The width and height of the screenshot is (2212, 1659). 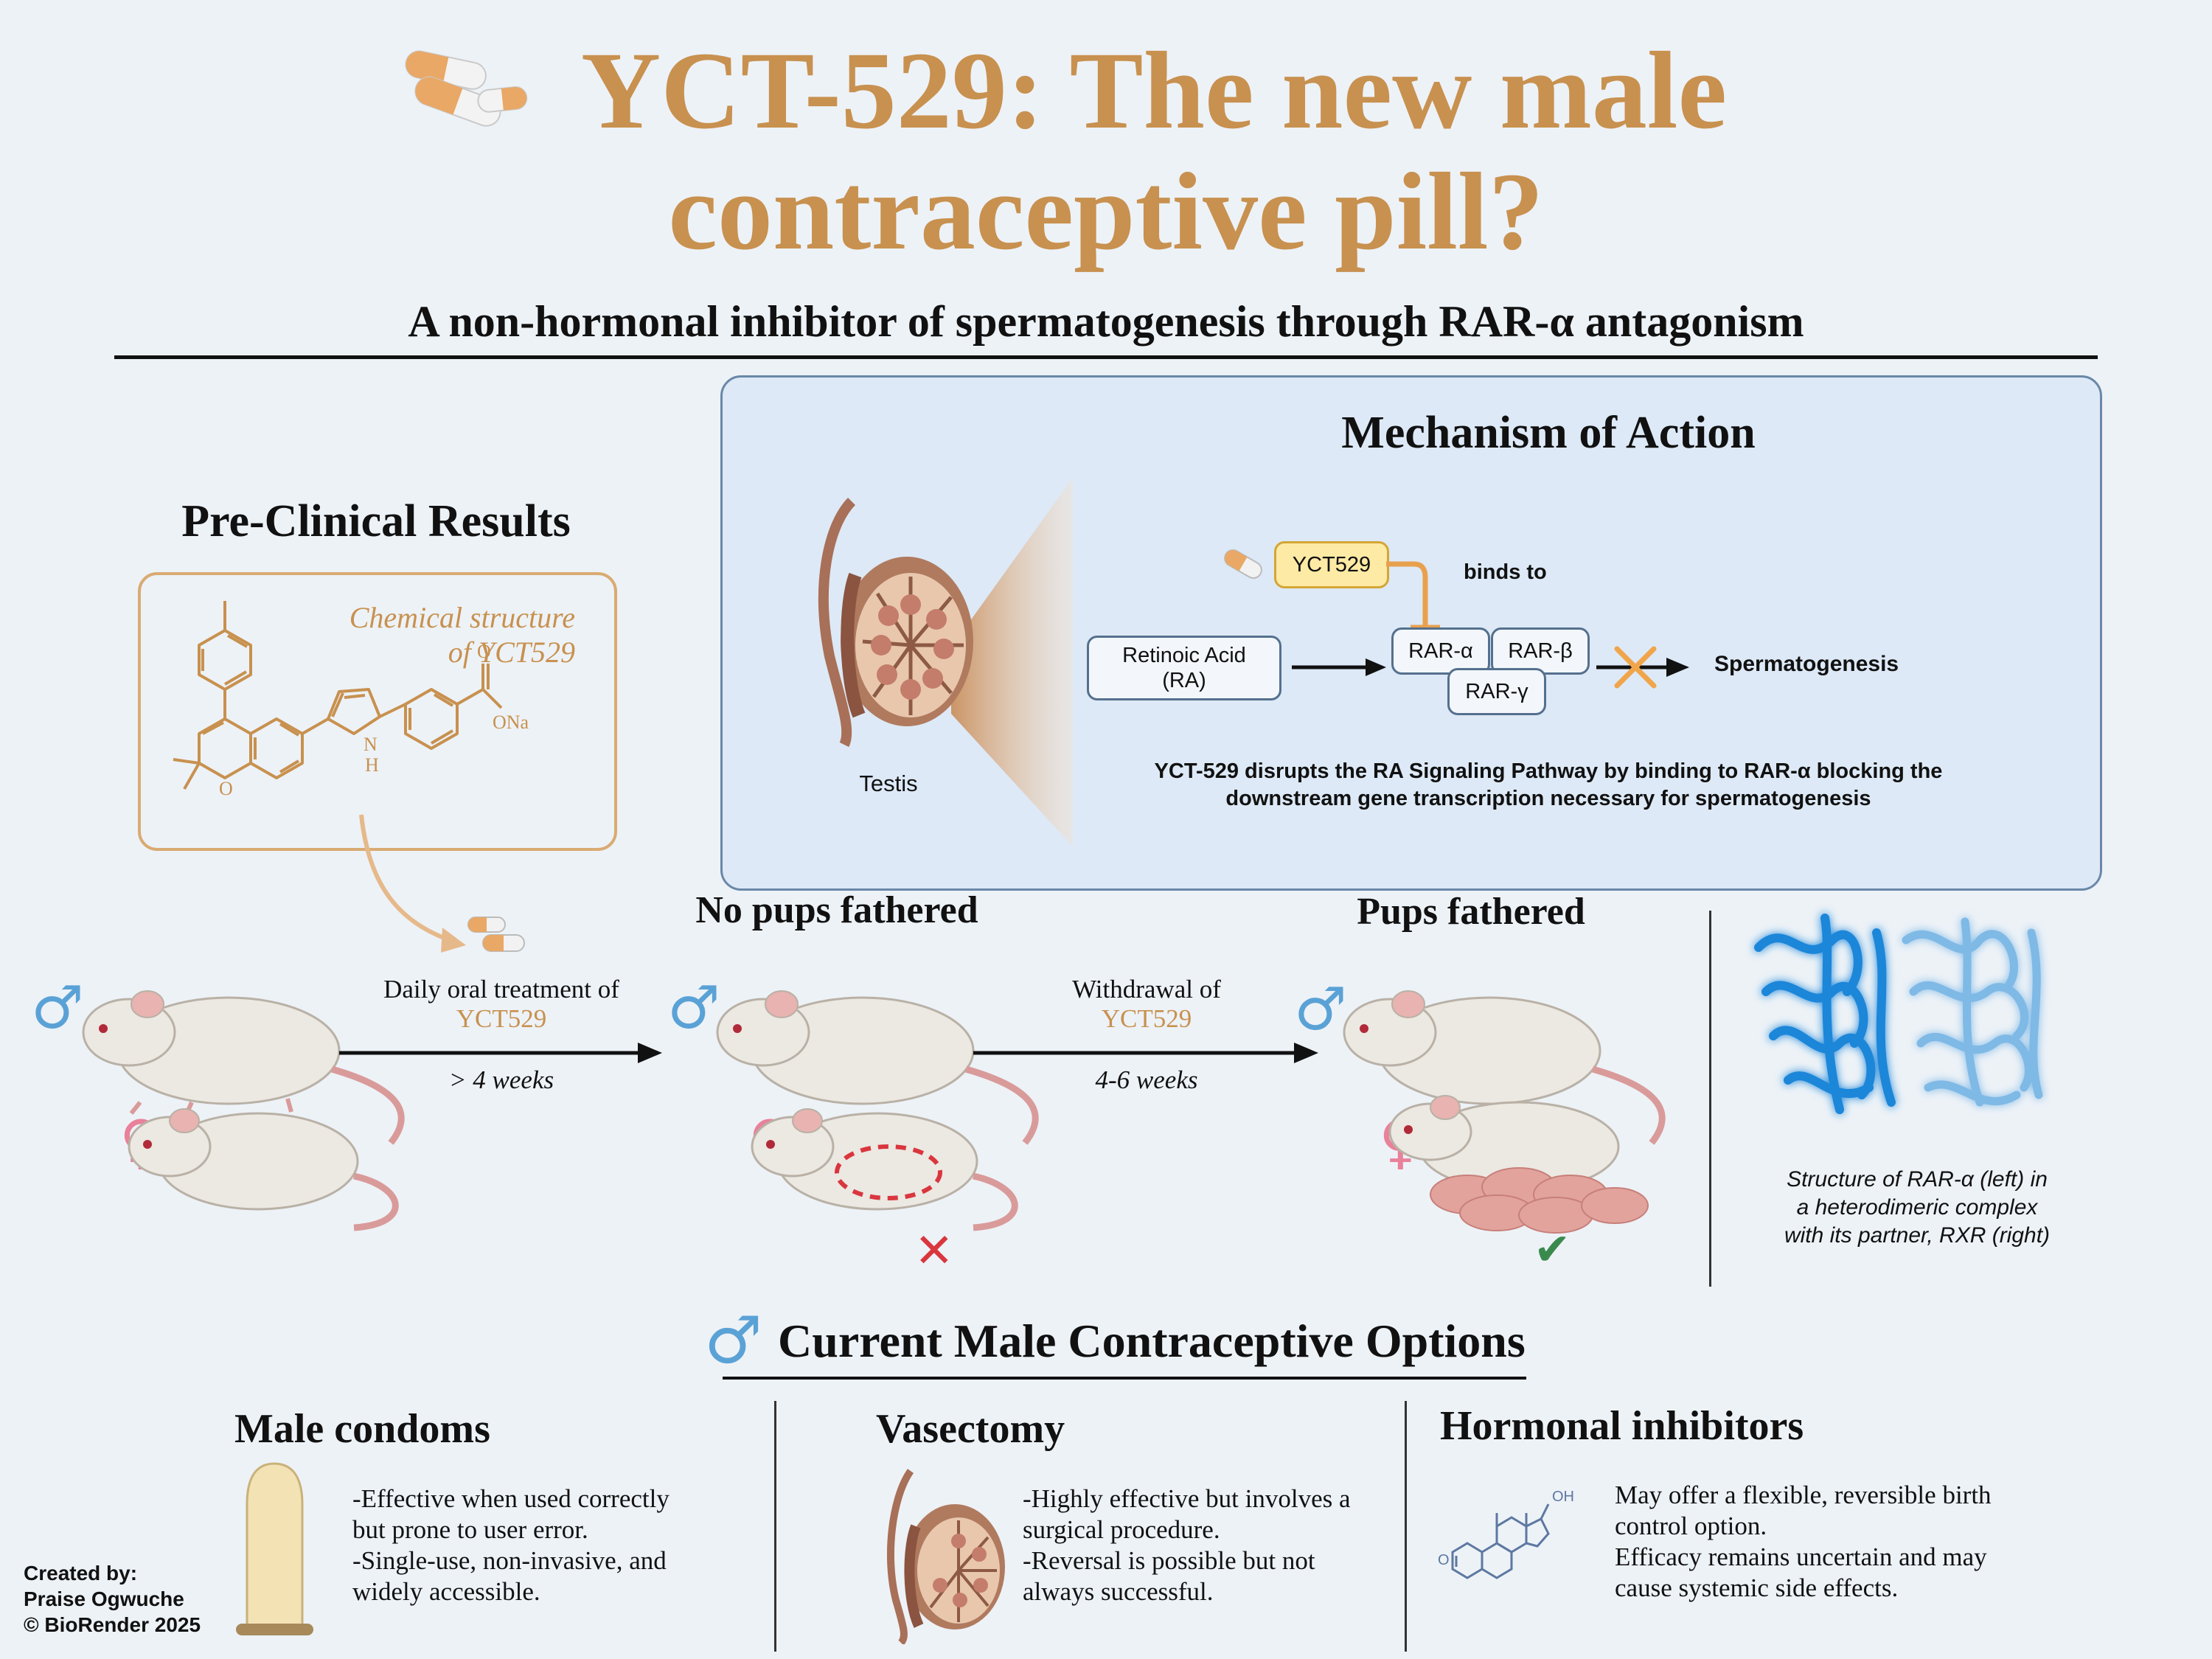 I want to click on rar-beta-box: RAR-β, so click(x=1540, y=651).